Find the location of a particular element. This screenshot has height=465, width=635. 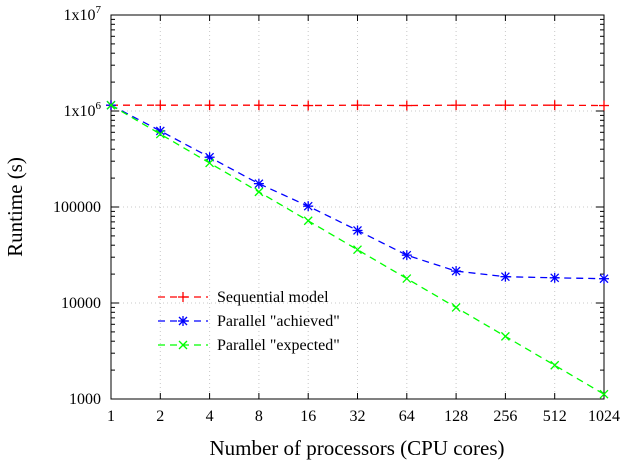

y-axis-tick-labels: 1000 10000 100000 1x10⁶ 1x10⁷ is located at coordinates (77, 206).